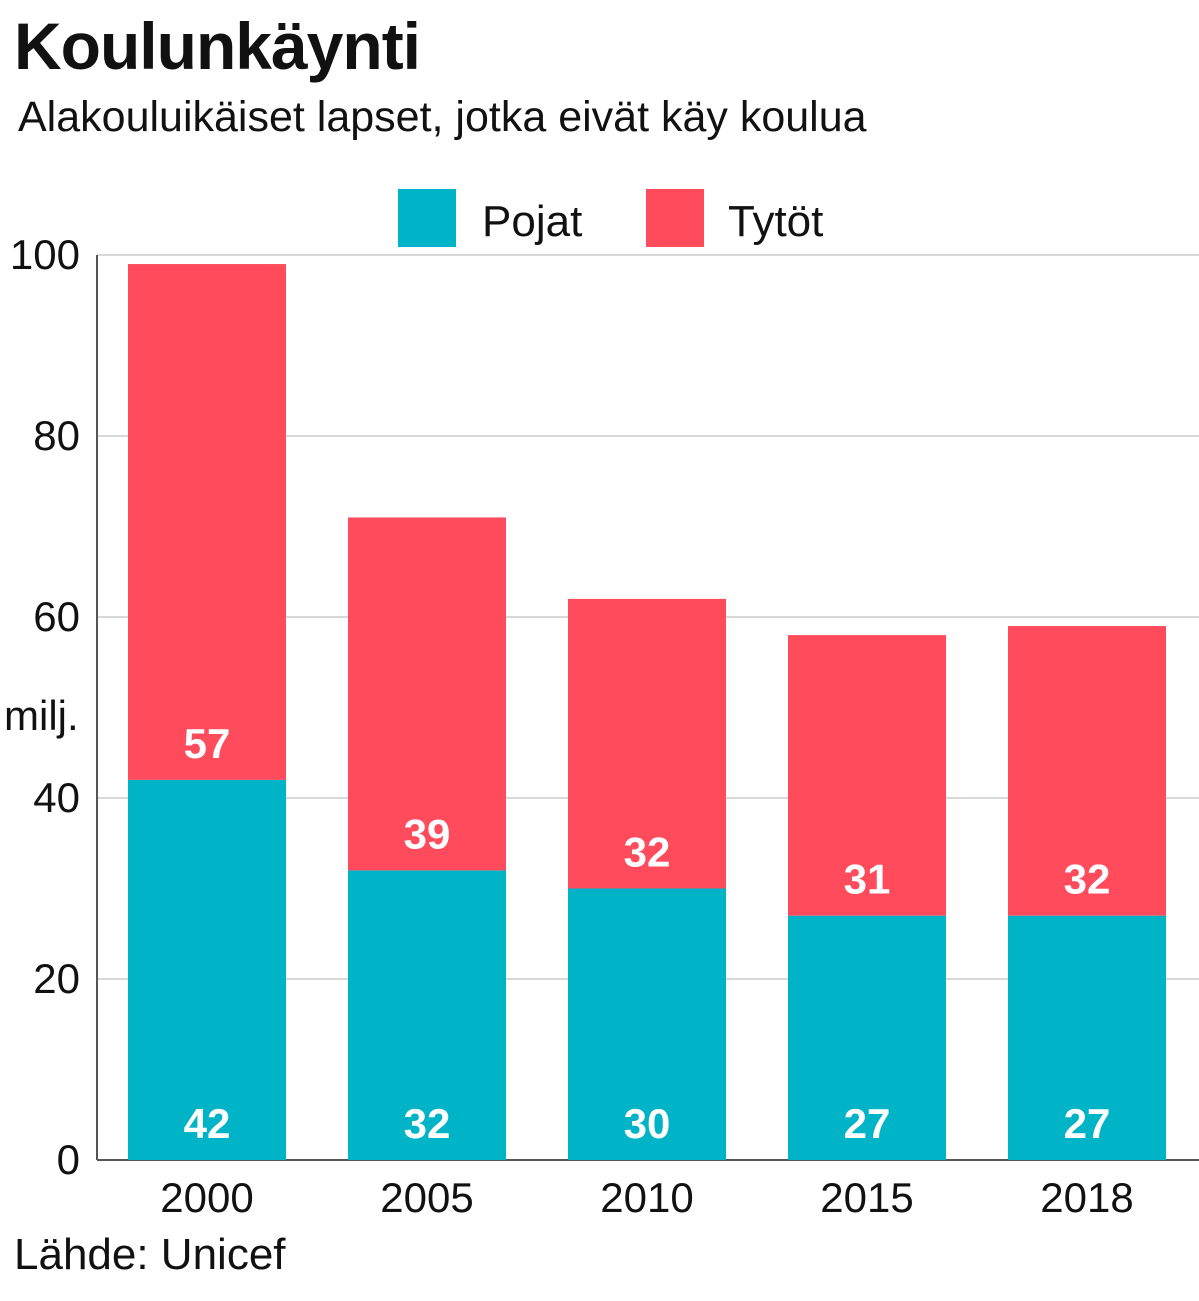  What do you see at coordinates (675, 218) in the screenshot?
I see `legend-swatch-girls` at bounding box center [675, 218].